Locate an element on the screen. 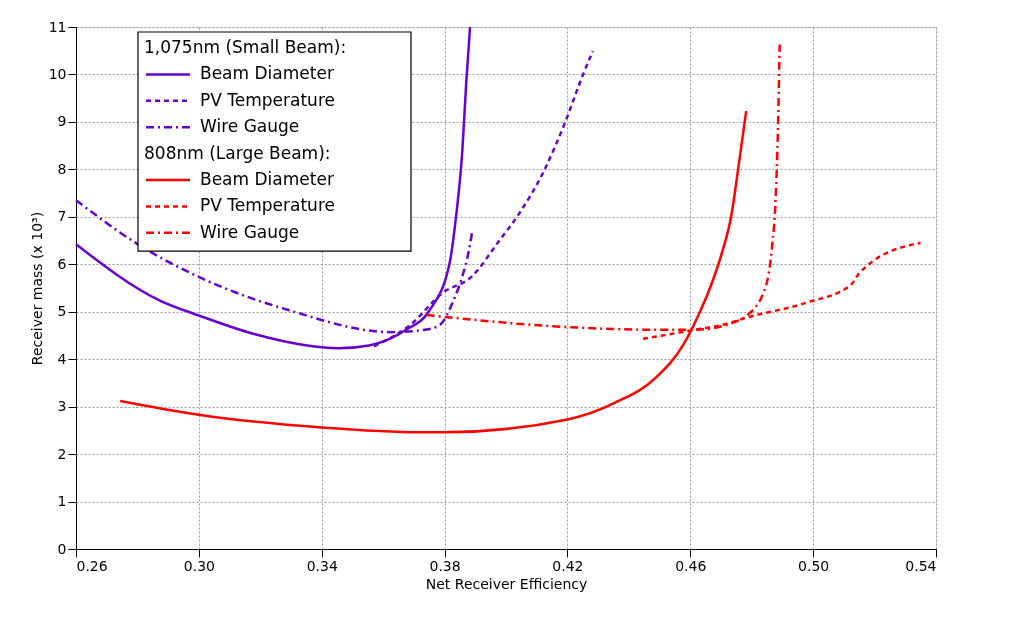 The height and width of the screenshot is (638, 1033). x-tick-label: 0.34 is located at coordinates (322, 565).